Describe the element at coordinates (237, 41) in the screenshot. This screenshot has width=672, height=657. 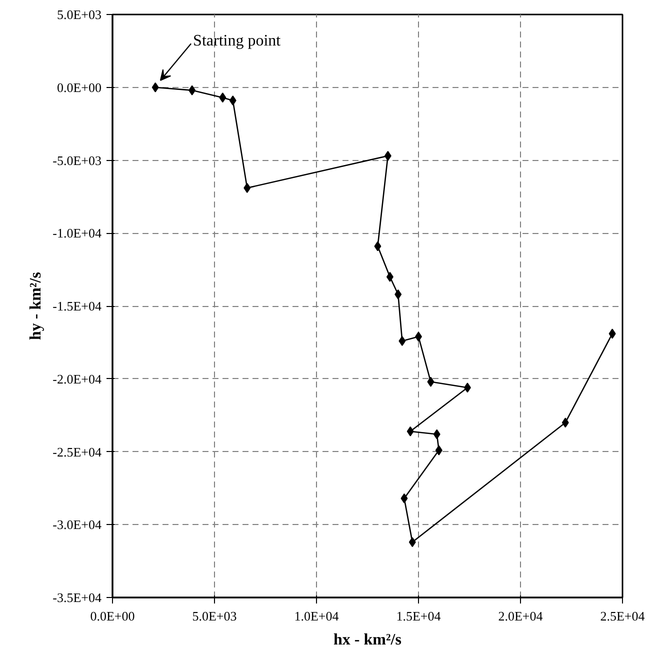
I see `annotation: Starting point` at that location.